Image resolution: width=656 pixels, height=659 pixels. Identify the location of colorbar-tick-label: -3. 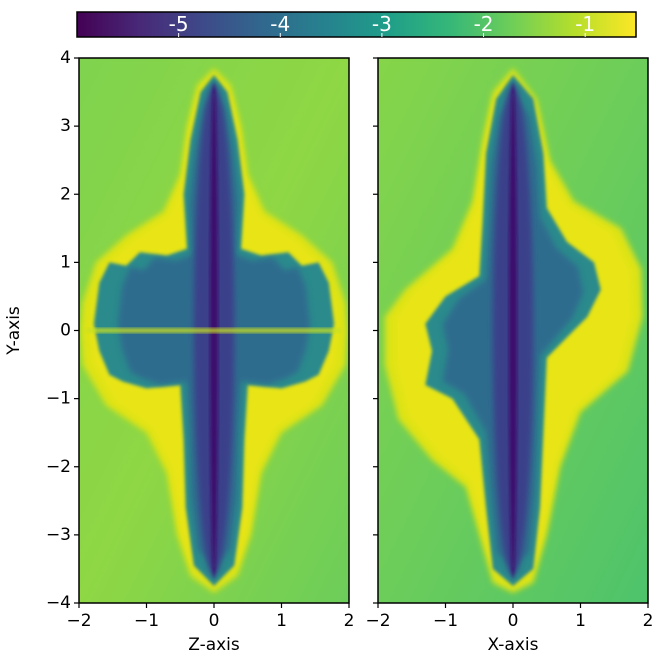
(382, 24).